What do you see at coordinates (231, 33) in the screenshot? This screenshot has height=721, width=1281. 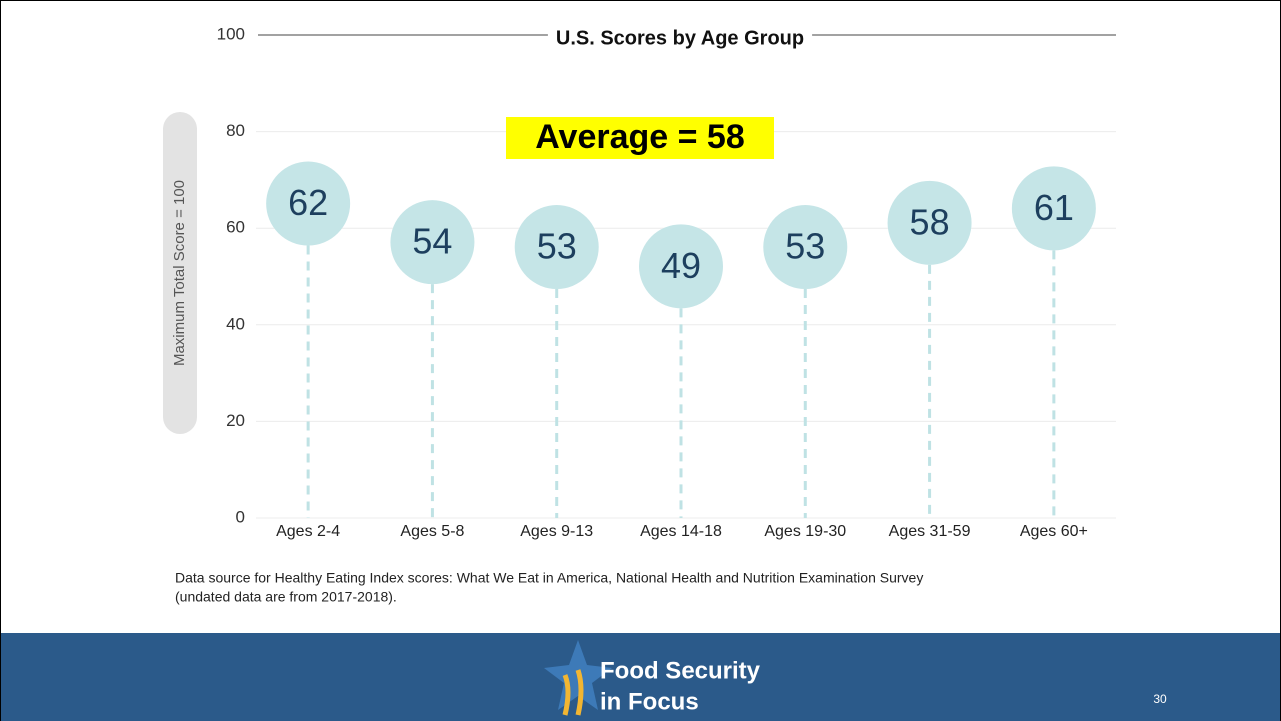 I see `y-tick-label: 100` at bounding box center [231, 33].